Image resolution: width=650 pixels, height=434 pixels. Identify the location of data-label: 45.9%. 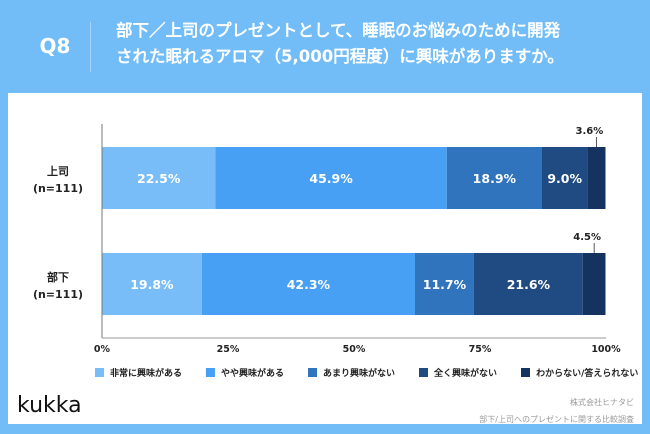
(331, 178).